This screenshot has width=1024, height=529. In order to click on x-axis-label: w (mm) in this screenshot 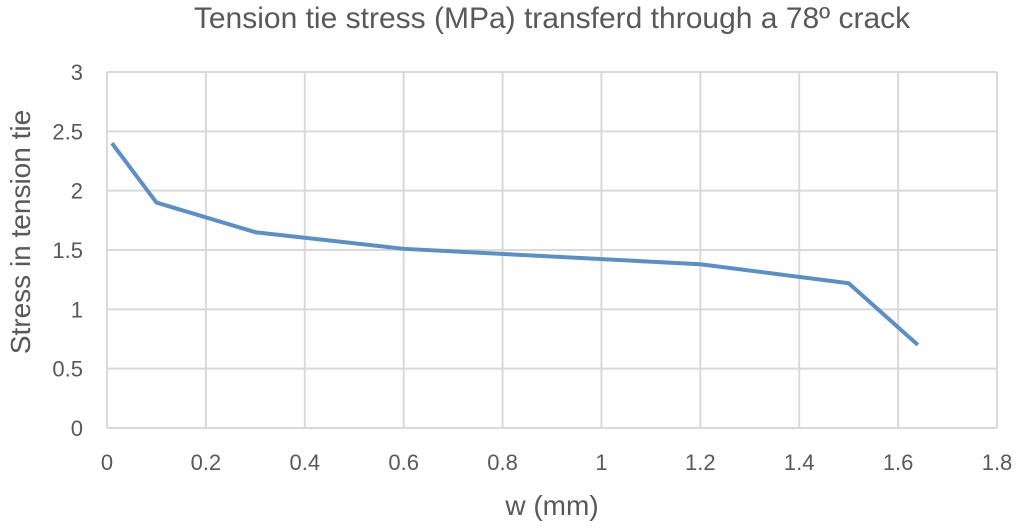, I will do `click(551, 505)`.